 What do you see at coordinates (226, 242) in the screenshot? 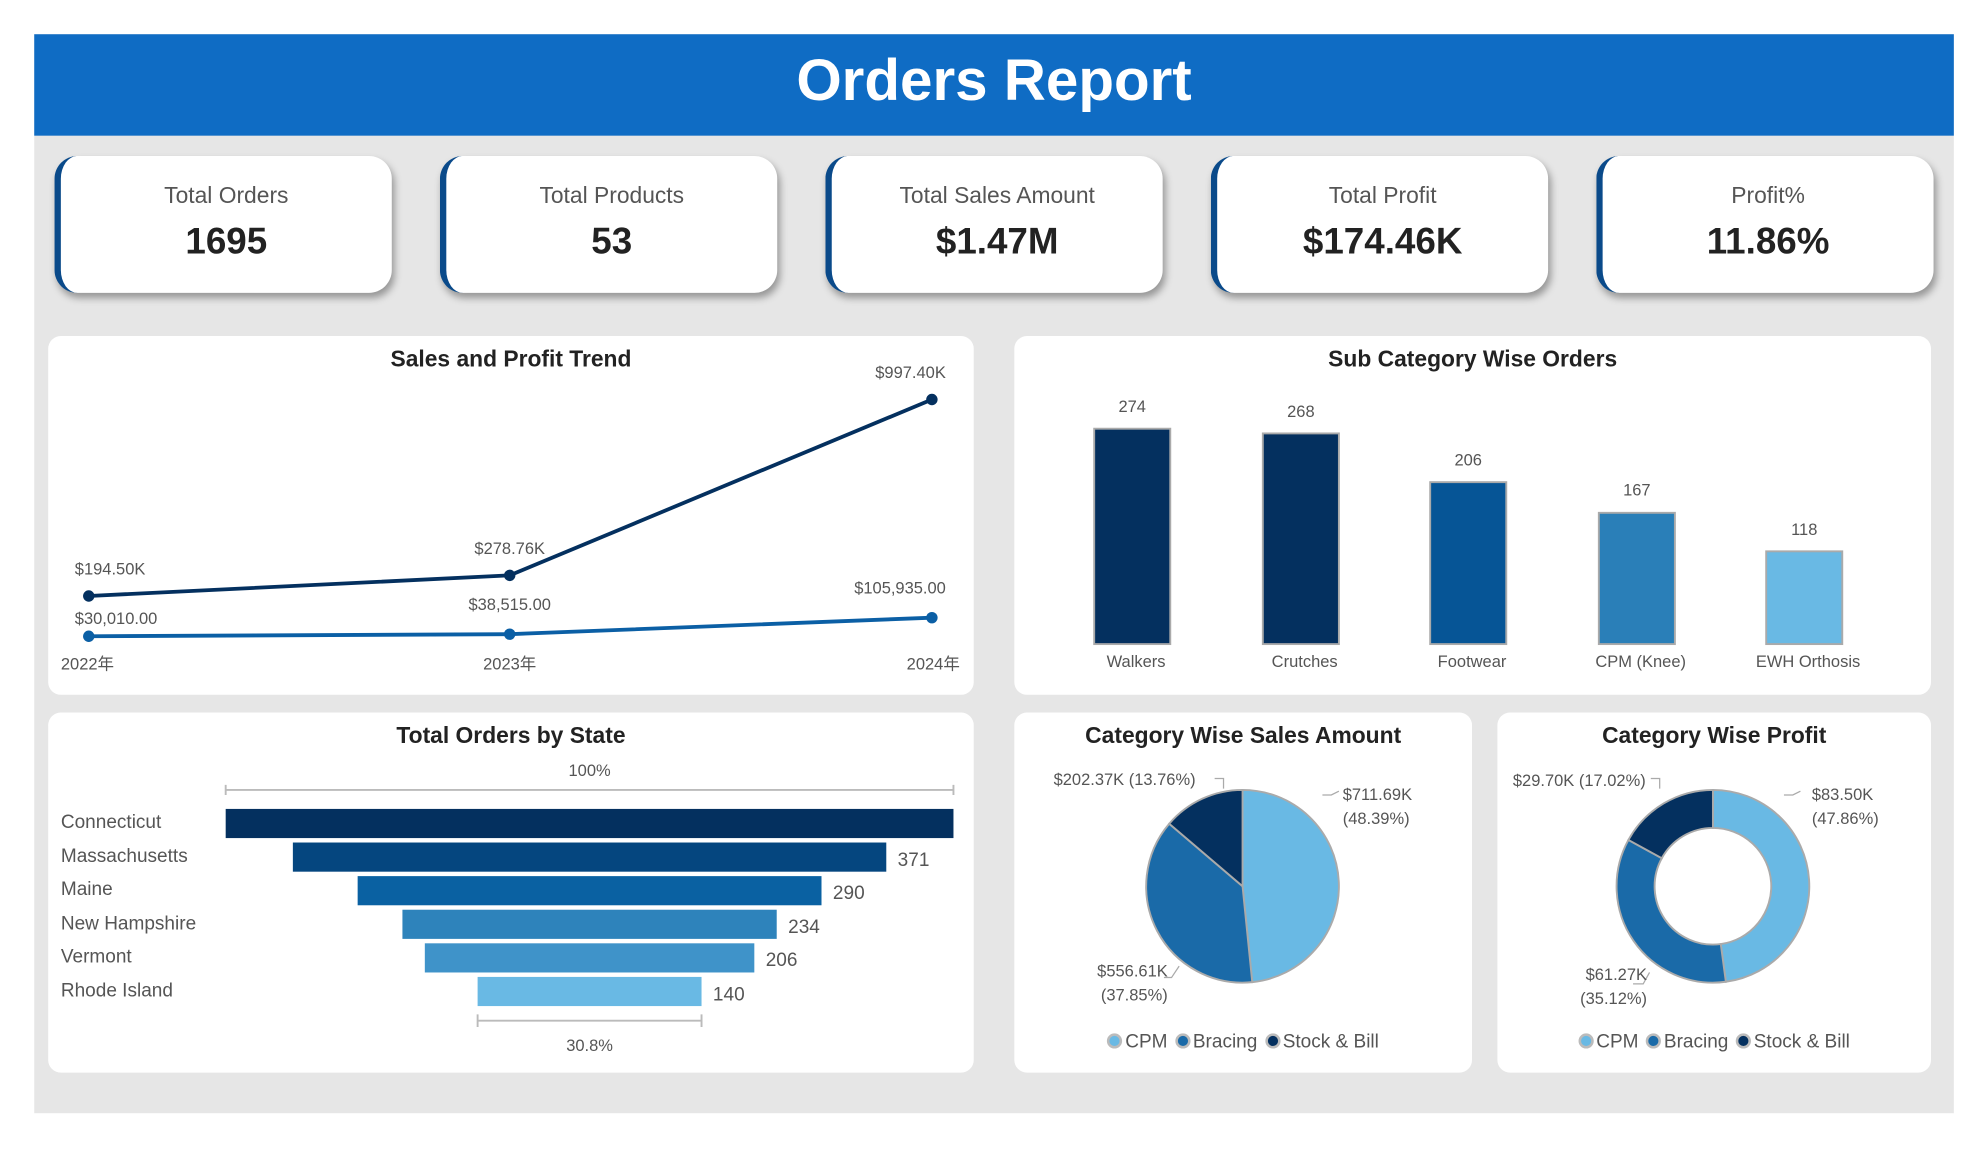
I see `kpi-value: 1695` at bounding box center [226, 242].